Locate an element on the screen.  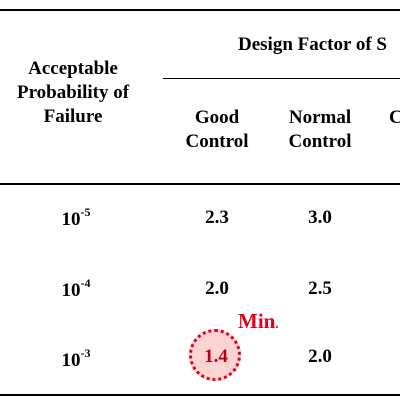
col-header-probability: Acceptable Probability of Failure is located at coordinates (73, 93).